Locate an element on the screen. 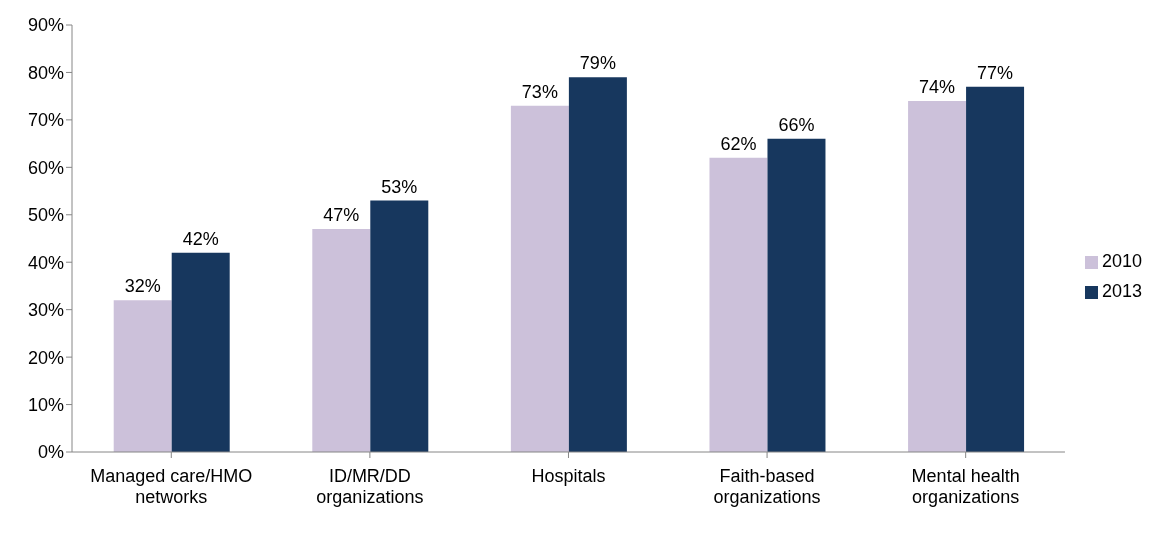 The image size is (1172, 552). data-label: 32% is located at coordinates (142, 286).